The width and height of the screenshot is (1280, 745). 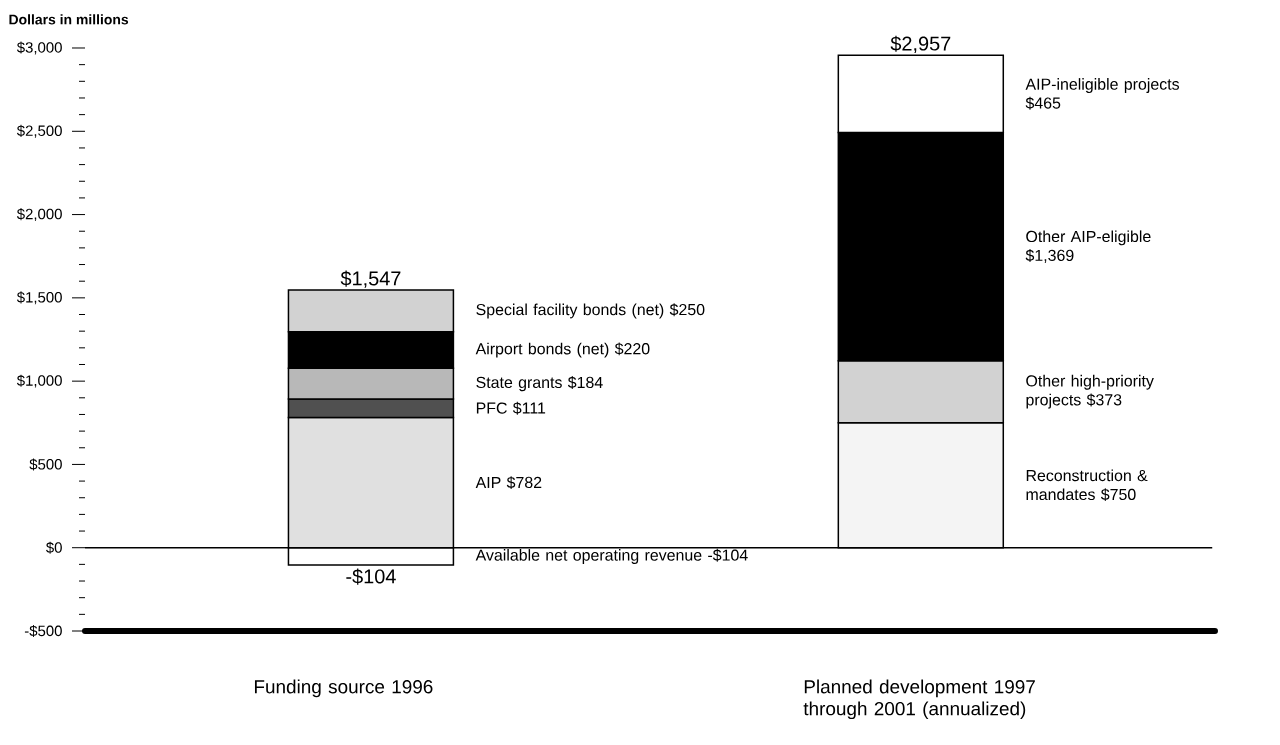 What do you see at coordinates (69, 19) in the screenshot?
I see `y-axis-title: Dollars in millions` at bounding box center [69, 19].